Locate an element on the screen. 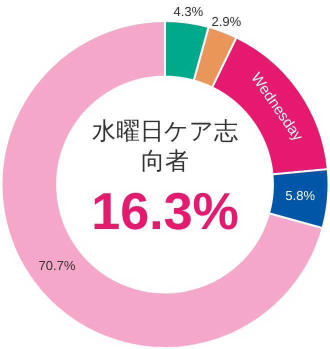  data-label: 70.7% is located at coordinates (57, 266).